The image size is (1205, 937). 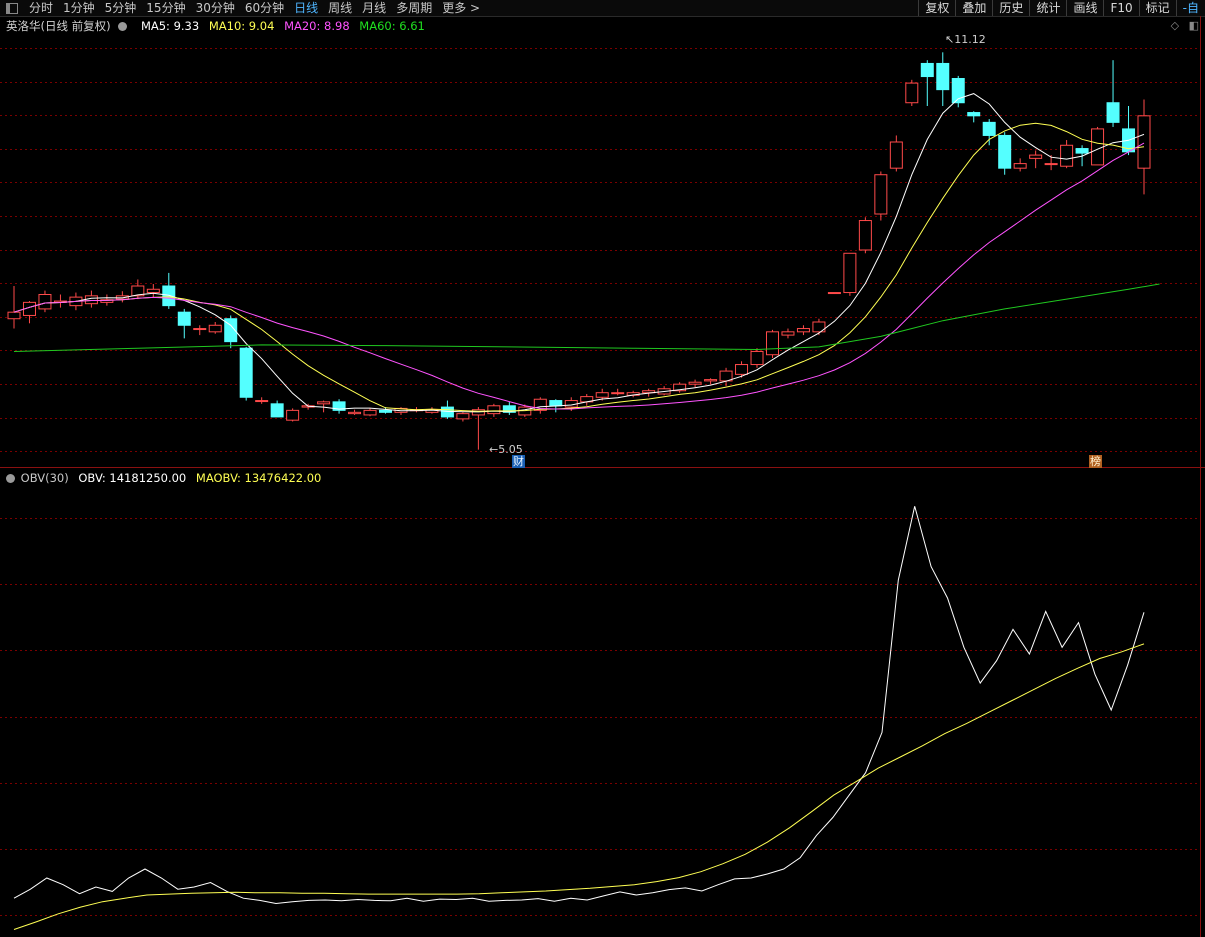 What do you see at coordinates (10, 478) in the screenshot?
I see `indicator-dot-icon` at bounding box center [10, 478].